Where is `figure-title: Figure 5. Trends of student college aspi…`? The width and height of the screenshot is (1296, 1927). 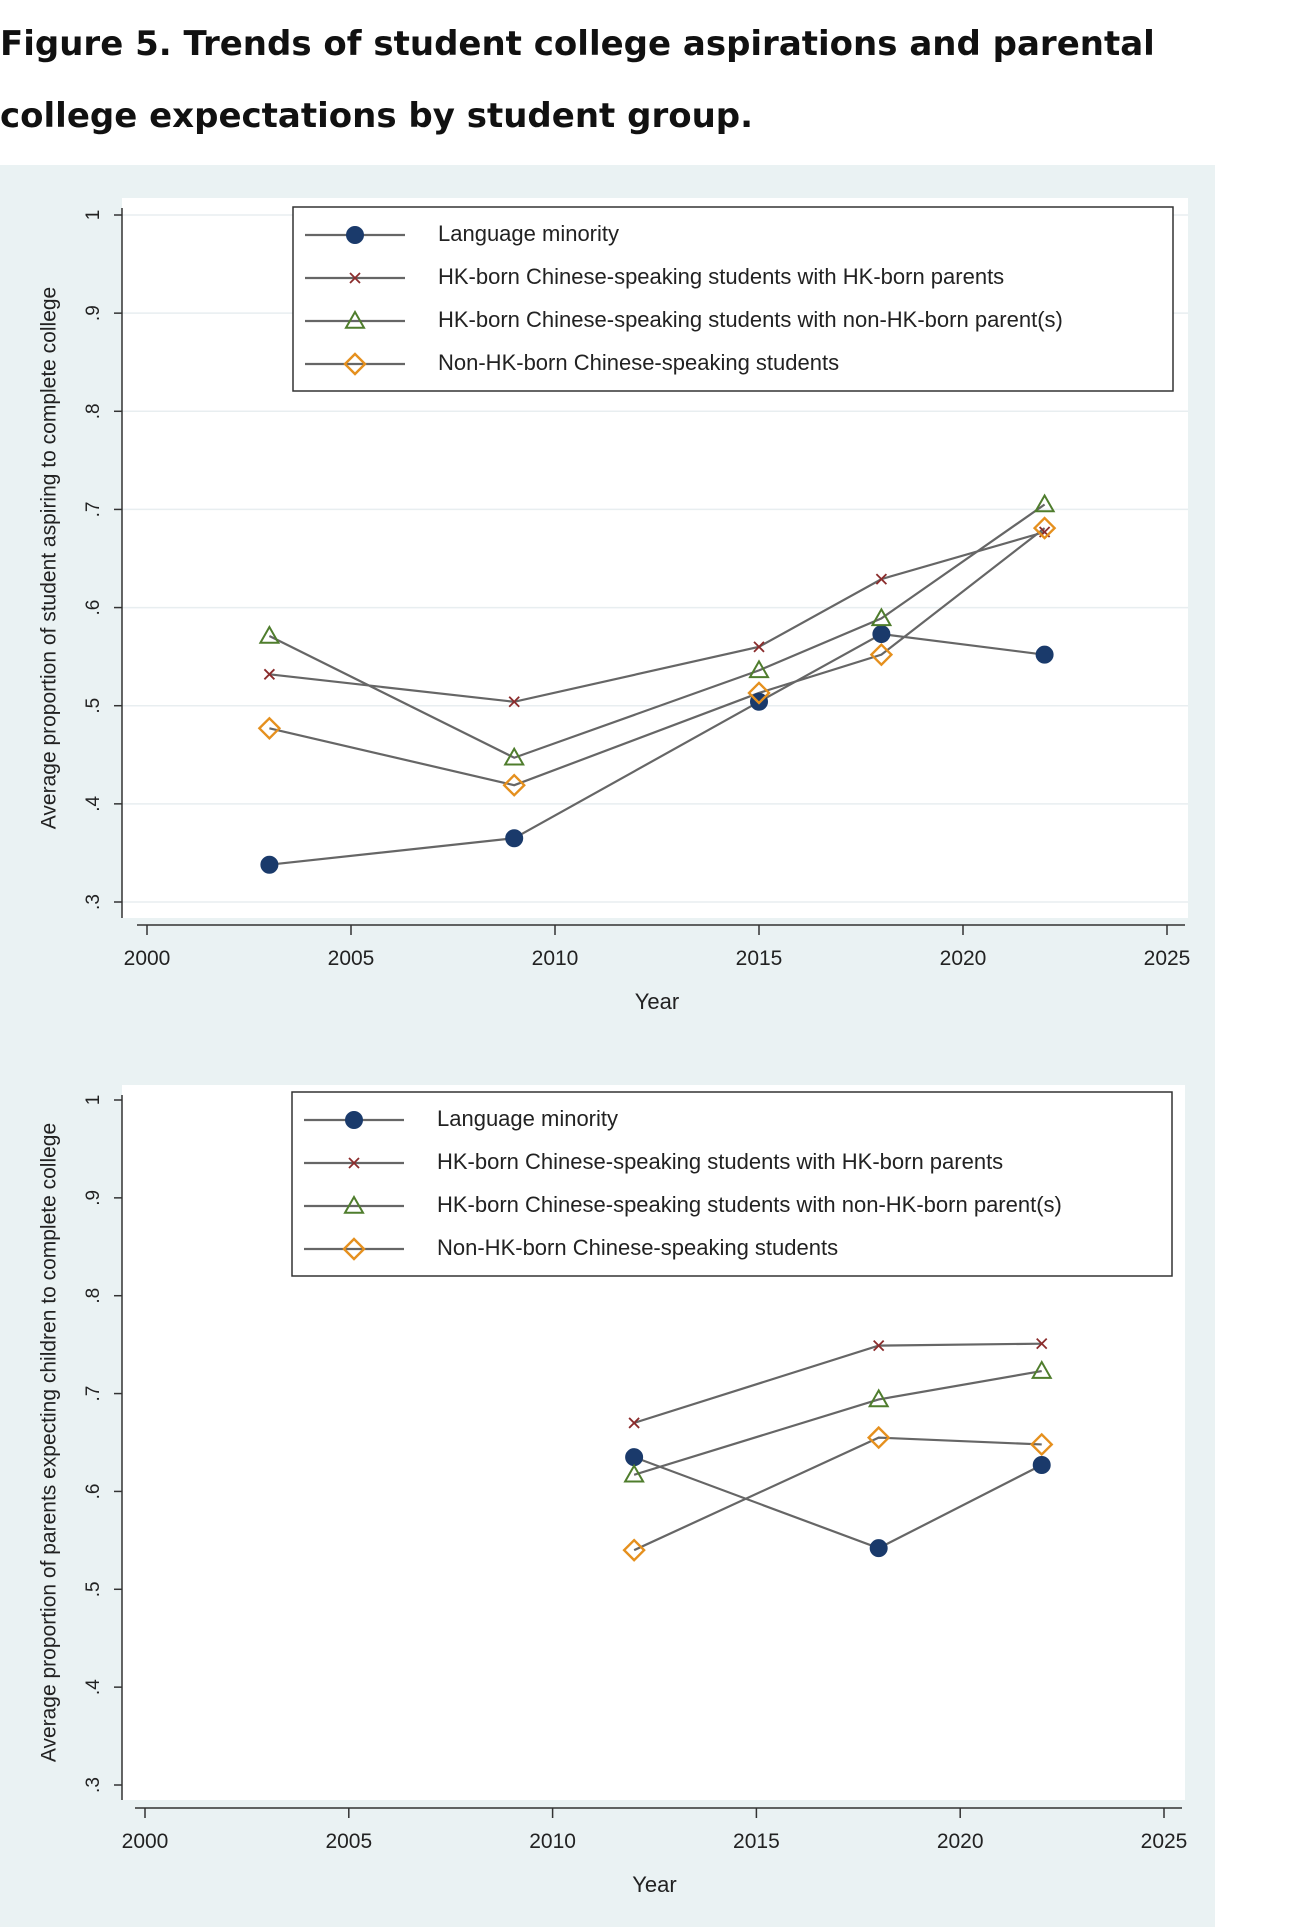 figure-title: Figure 5. Trends of student college aspi… is located at coordinates (577, 80).